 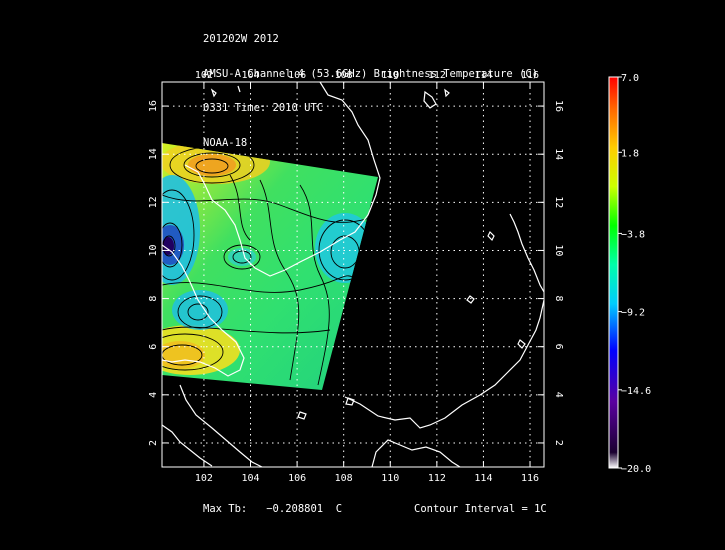 What do you see at coordinates (344, 478) in the screenshot?
I see `lon-label-bottom: 108` at bounding box center [344, 478].